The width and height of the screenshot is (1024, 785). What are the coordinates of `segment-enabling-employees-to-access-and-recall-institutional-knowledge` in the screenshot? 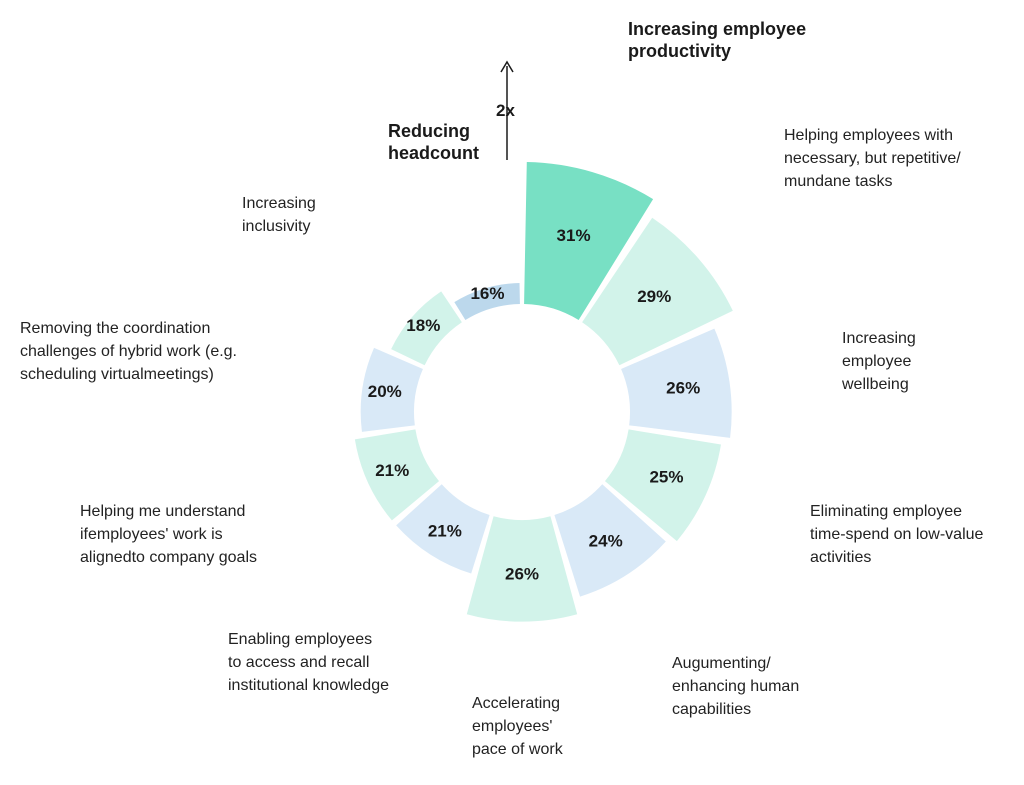 It's located at (443, 529).